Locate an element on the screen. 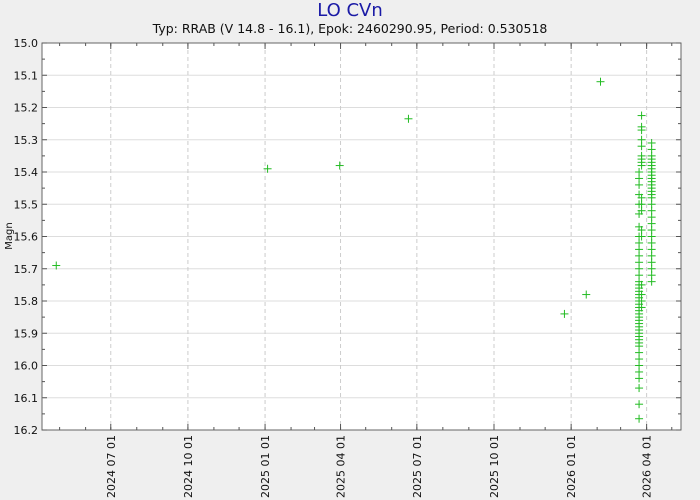 The height and width of the screenshot is (500, 700). y-tick-label: 15.1 is located at coordinates (26, 75).